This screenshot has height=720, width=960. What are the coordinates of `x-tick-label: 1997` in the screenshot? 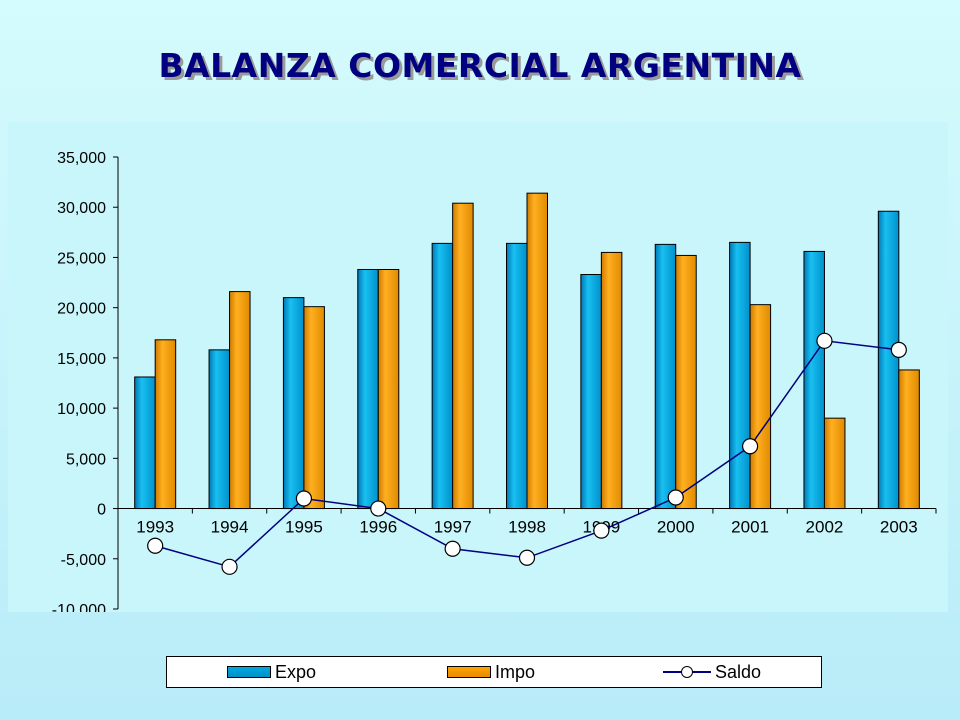 It's located at (453, 527).